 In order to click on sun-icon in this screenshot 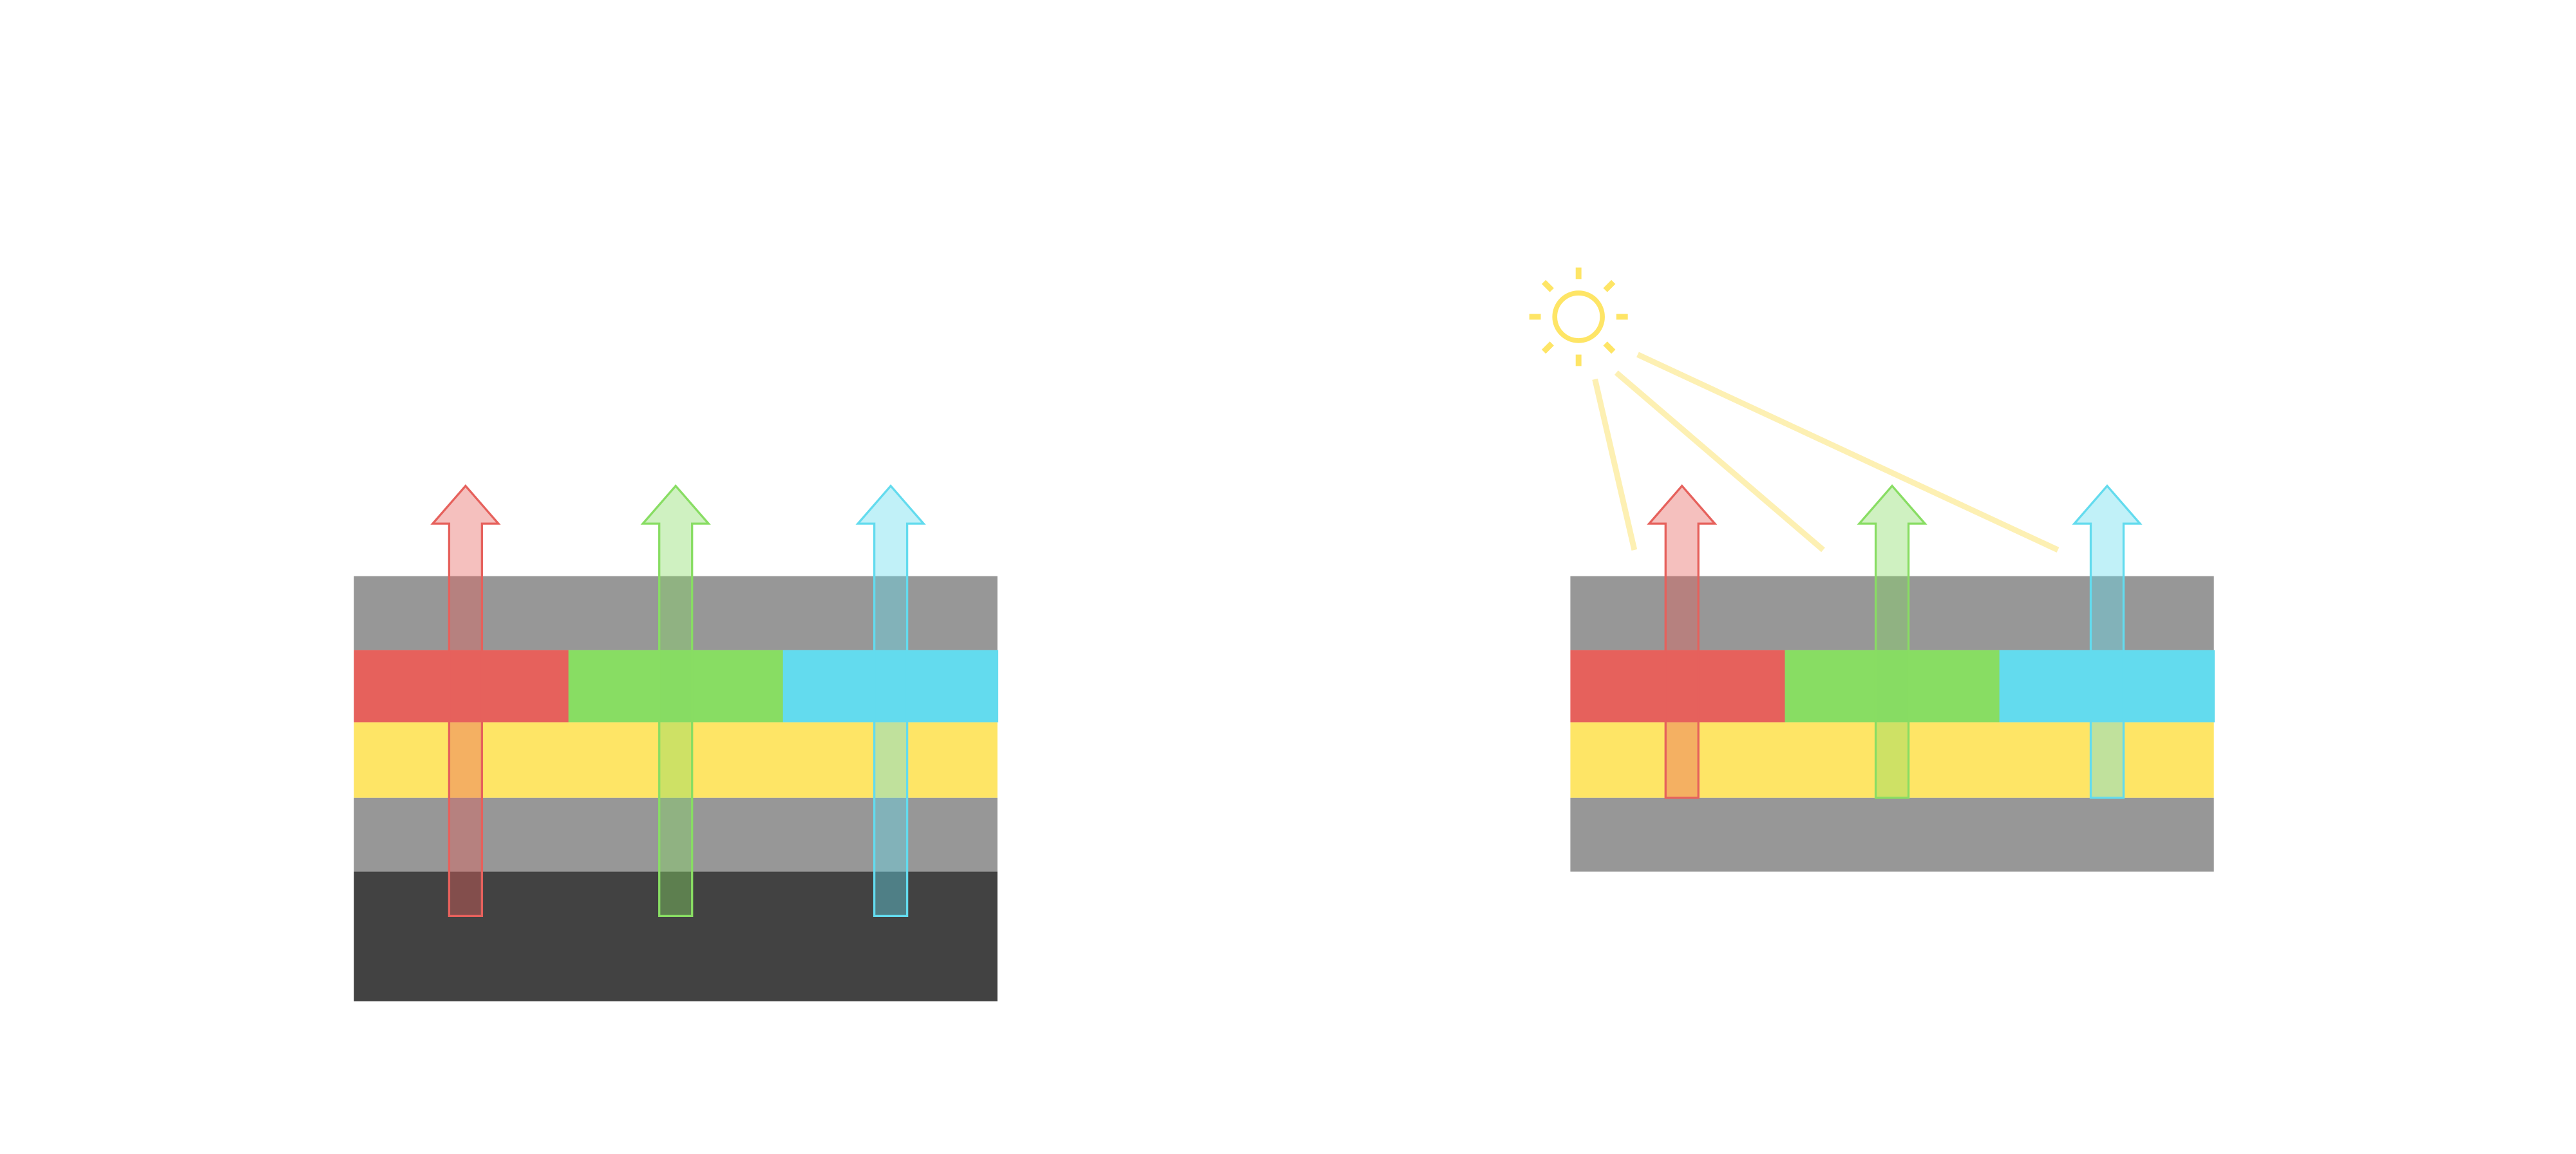, I will do `click(1578, 316)`.